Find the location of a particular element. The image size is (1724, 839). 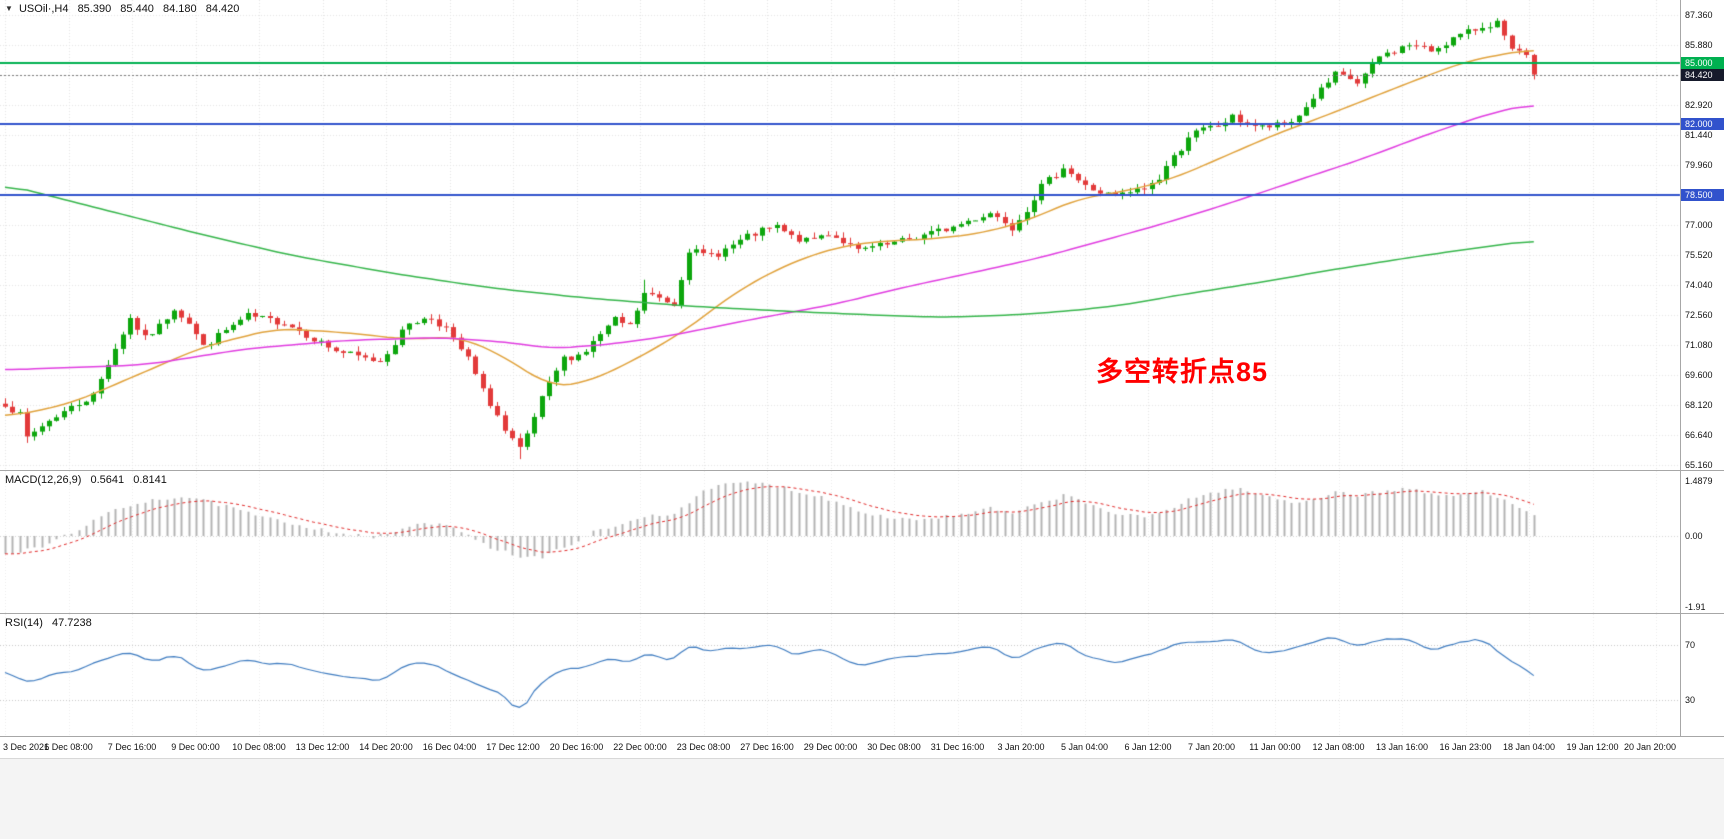

price-level-badge: 84.420 is located at coordinates (1702, 74).